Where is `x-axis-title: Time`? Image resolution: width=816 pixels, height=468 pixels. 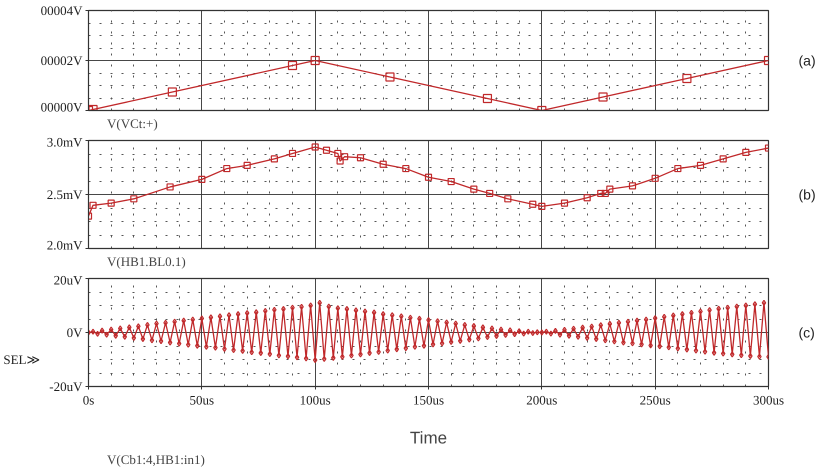
x-axis-title: Time is located at coordinates (429, 438).